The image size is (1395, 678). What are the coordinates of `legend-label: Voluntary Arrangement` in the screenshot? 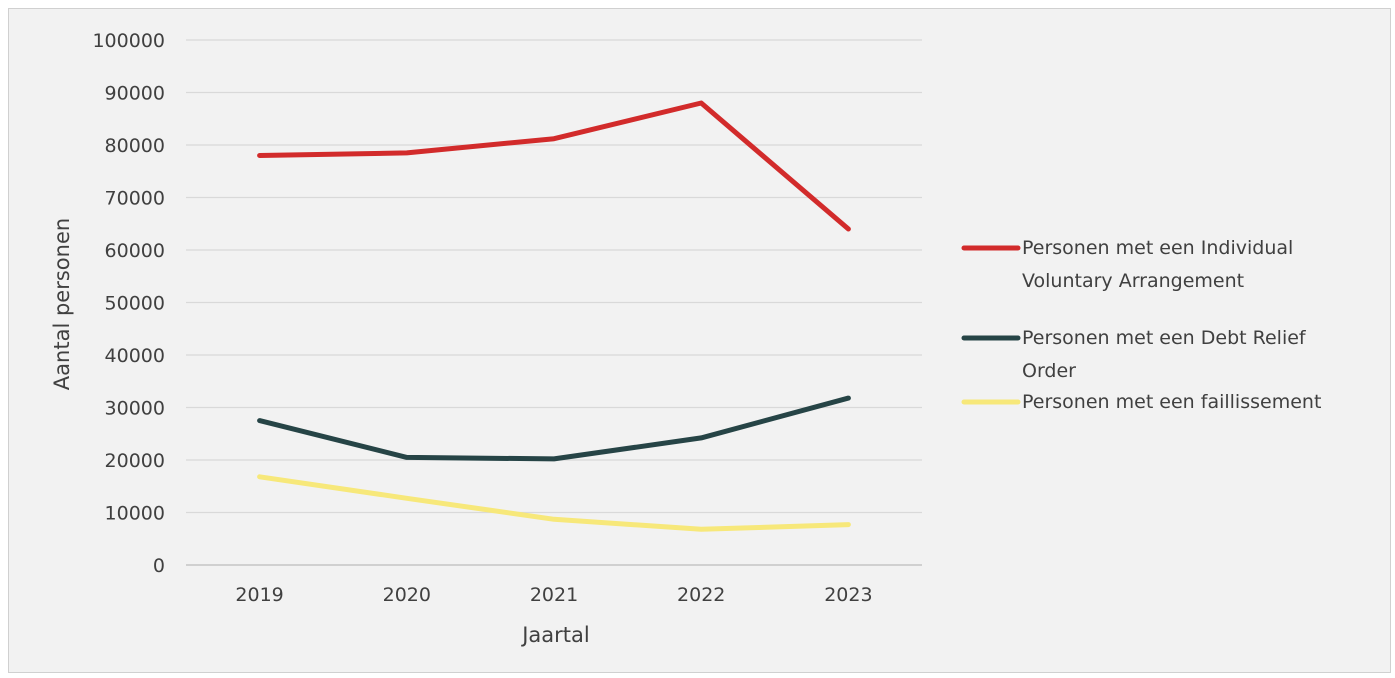 It's located at (1133, 281).